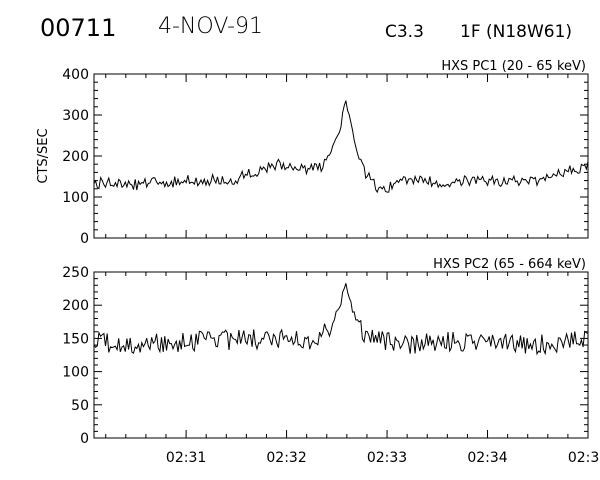  What do you see at coordinates (43, 155) in the screenshot?
I see `y-axis-label: CTS/SEC` at bounding box center [43, 155].